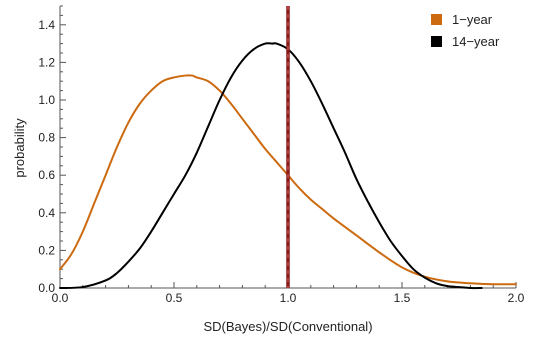 The height and width of the screenshot is (343, 540). I want to click on y-tick-label: 0.2, so click(46, 250).